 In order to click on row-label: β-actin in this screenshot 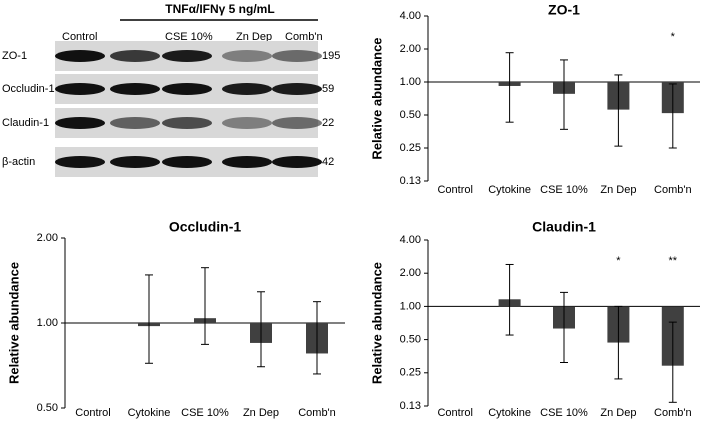, I will do `click(18, 162)`.